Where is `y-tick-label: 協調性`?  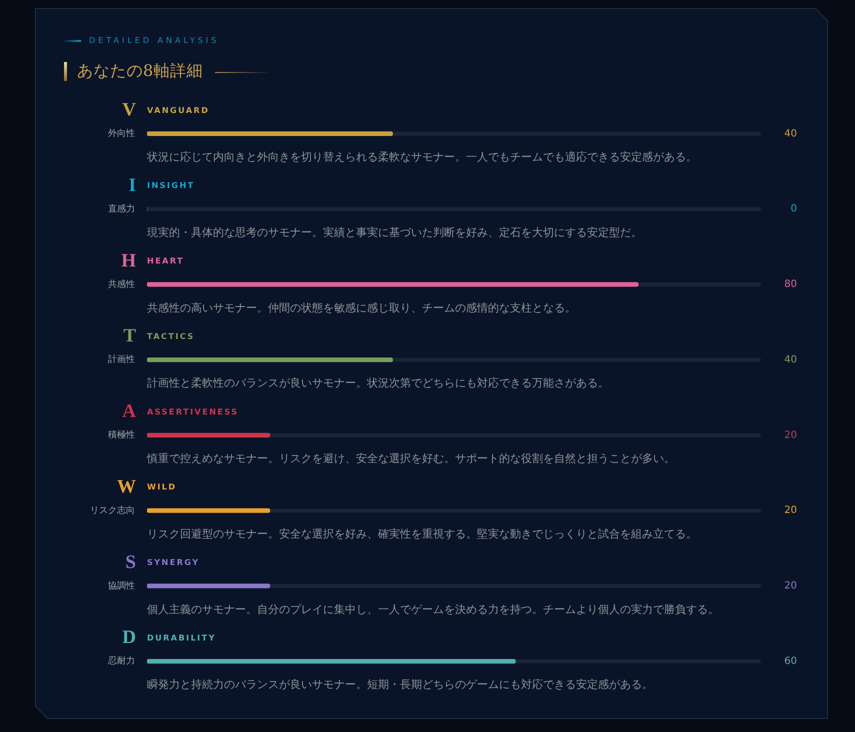
y-tick-label: 協調性 is located at coordinates (121, 586).